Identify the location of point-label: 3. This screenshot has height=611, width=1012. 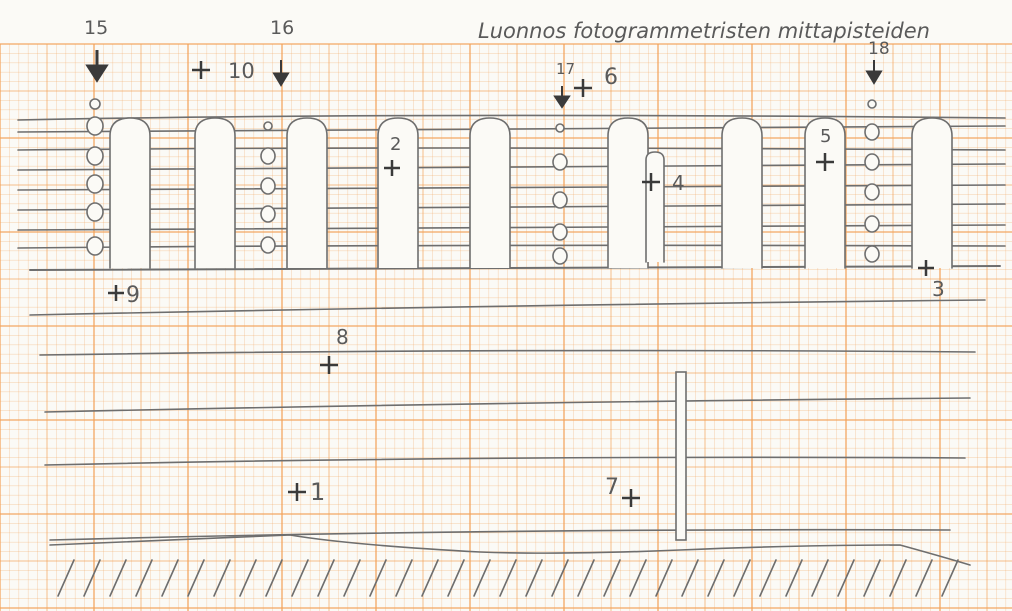
(938, 289).